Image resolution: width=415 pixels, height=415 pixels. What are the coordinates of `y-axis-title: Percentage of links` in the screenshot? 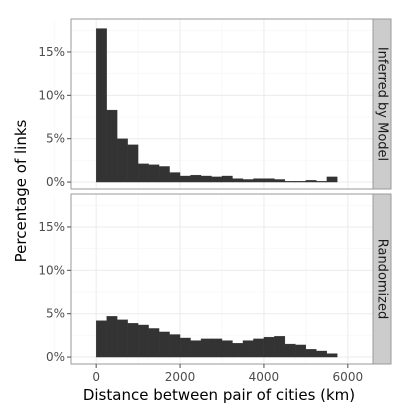 It's located at (21, 190).